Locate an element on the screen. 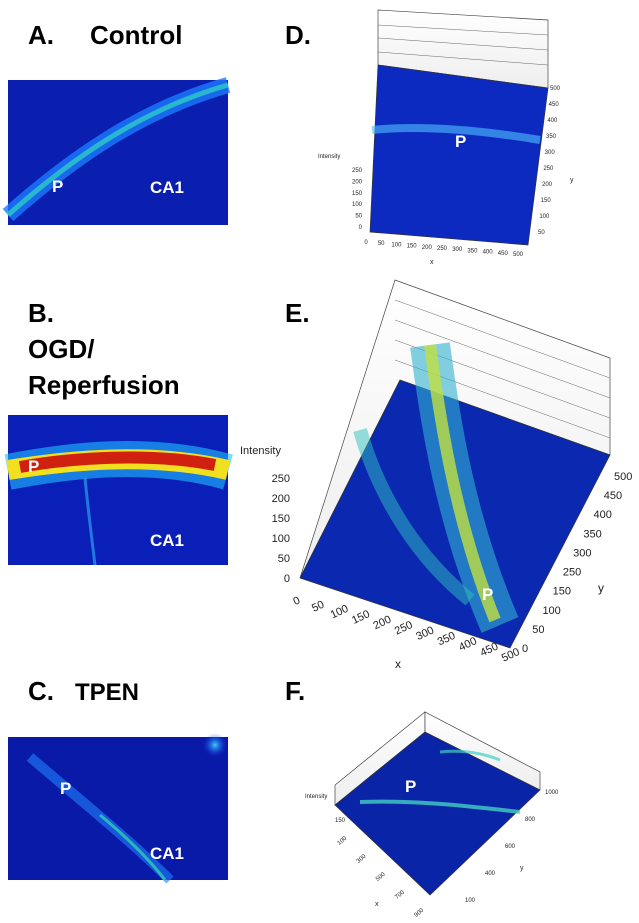  panel-label: E. is located at coordinates (297, 313).